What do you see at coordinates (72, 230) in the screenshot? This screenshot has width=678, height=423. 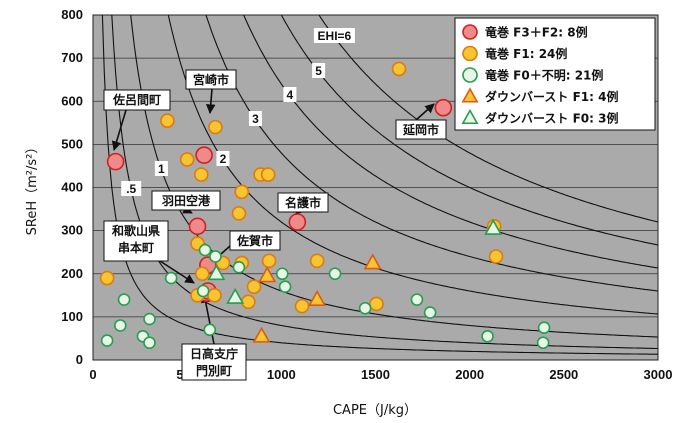 I see `y-tick-label: 300` at bounding box center [72, 230].